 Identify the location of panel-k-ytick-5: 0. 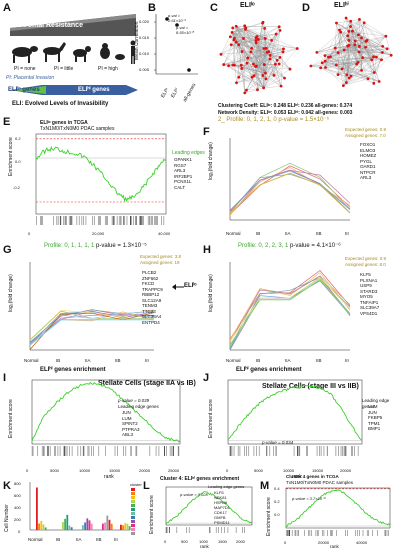
(19, 531).